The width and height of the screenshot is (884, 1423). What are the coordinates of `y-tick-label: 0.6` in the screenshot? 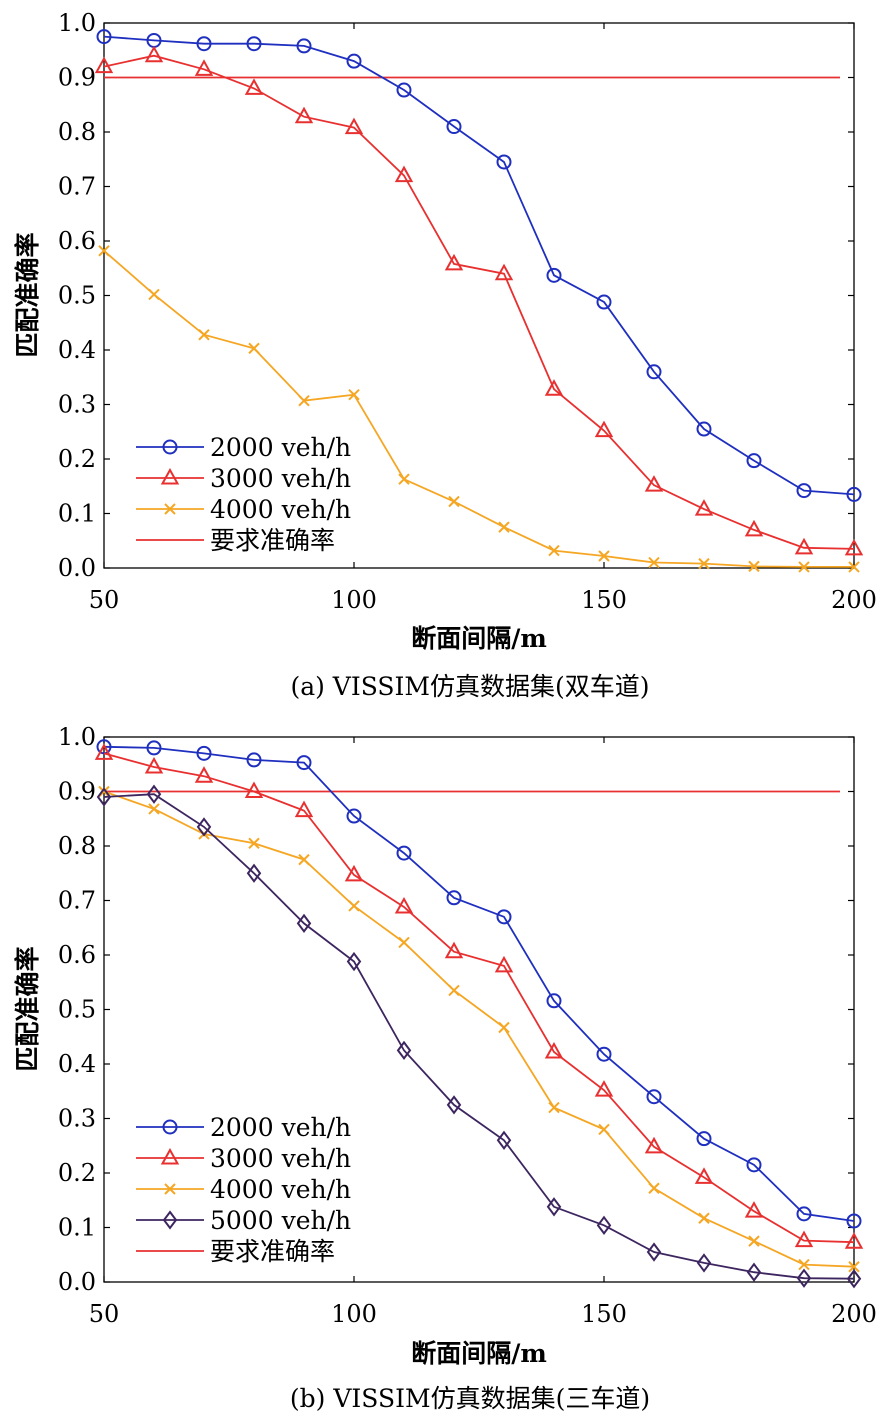 It's located at (77, 955).